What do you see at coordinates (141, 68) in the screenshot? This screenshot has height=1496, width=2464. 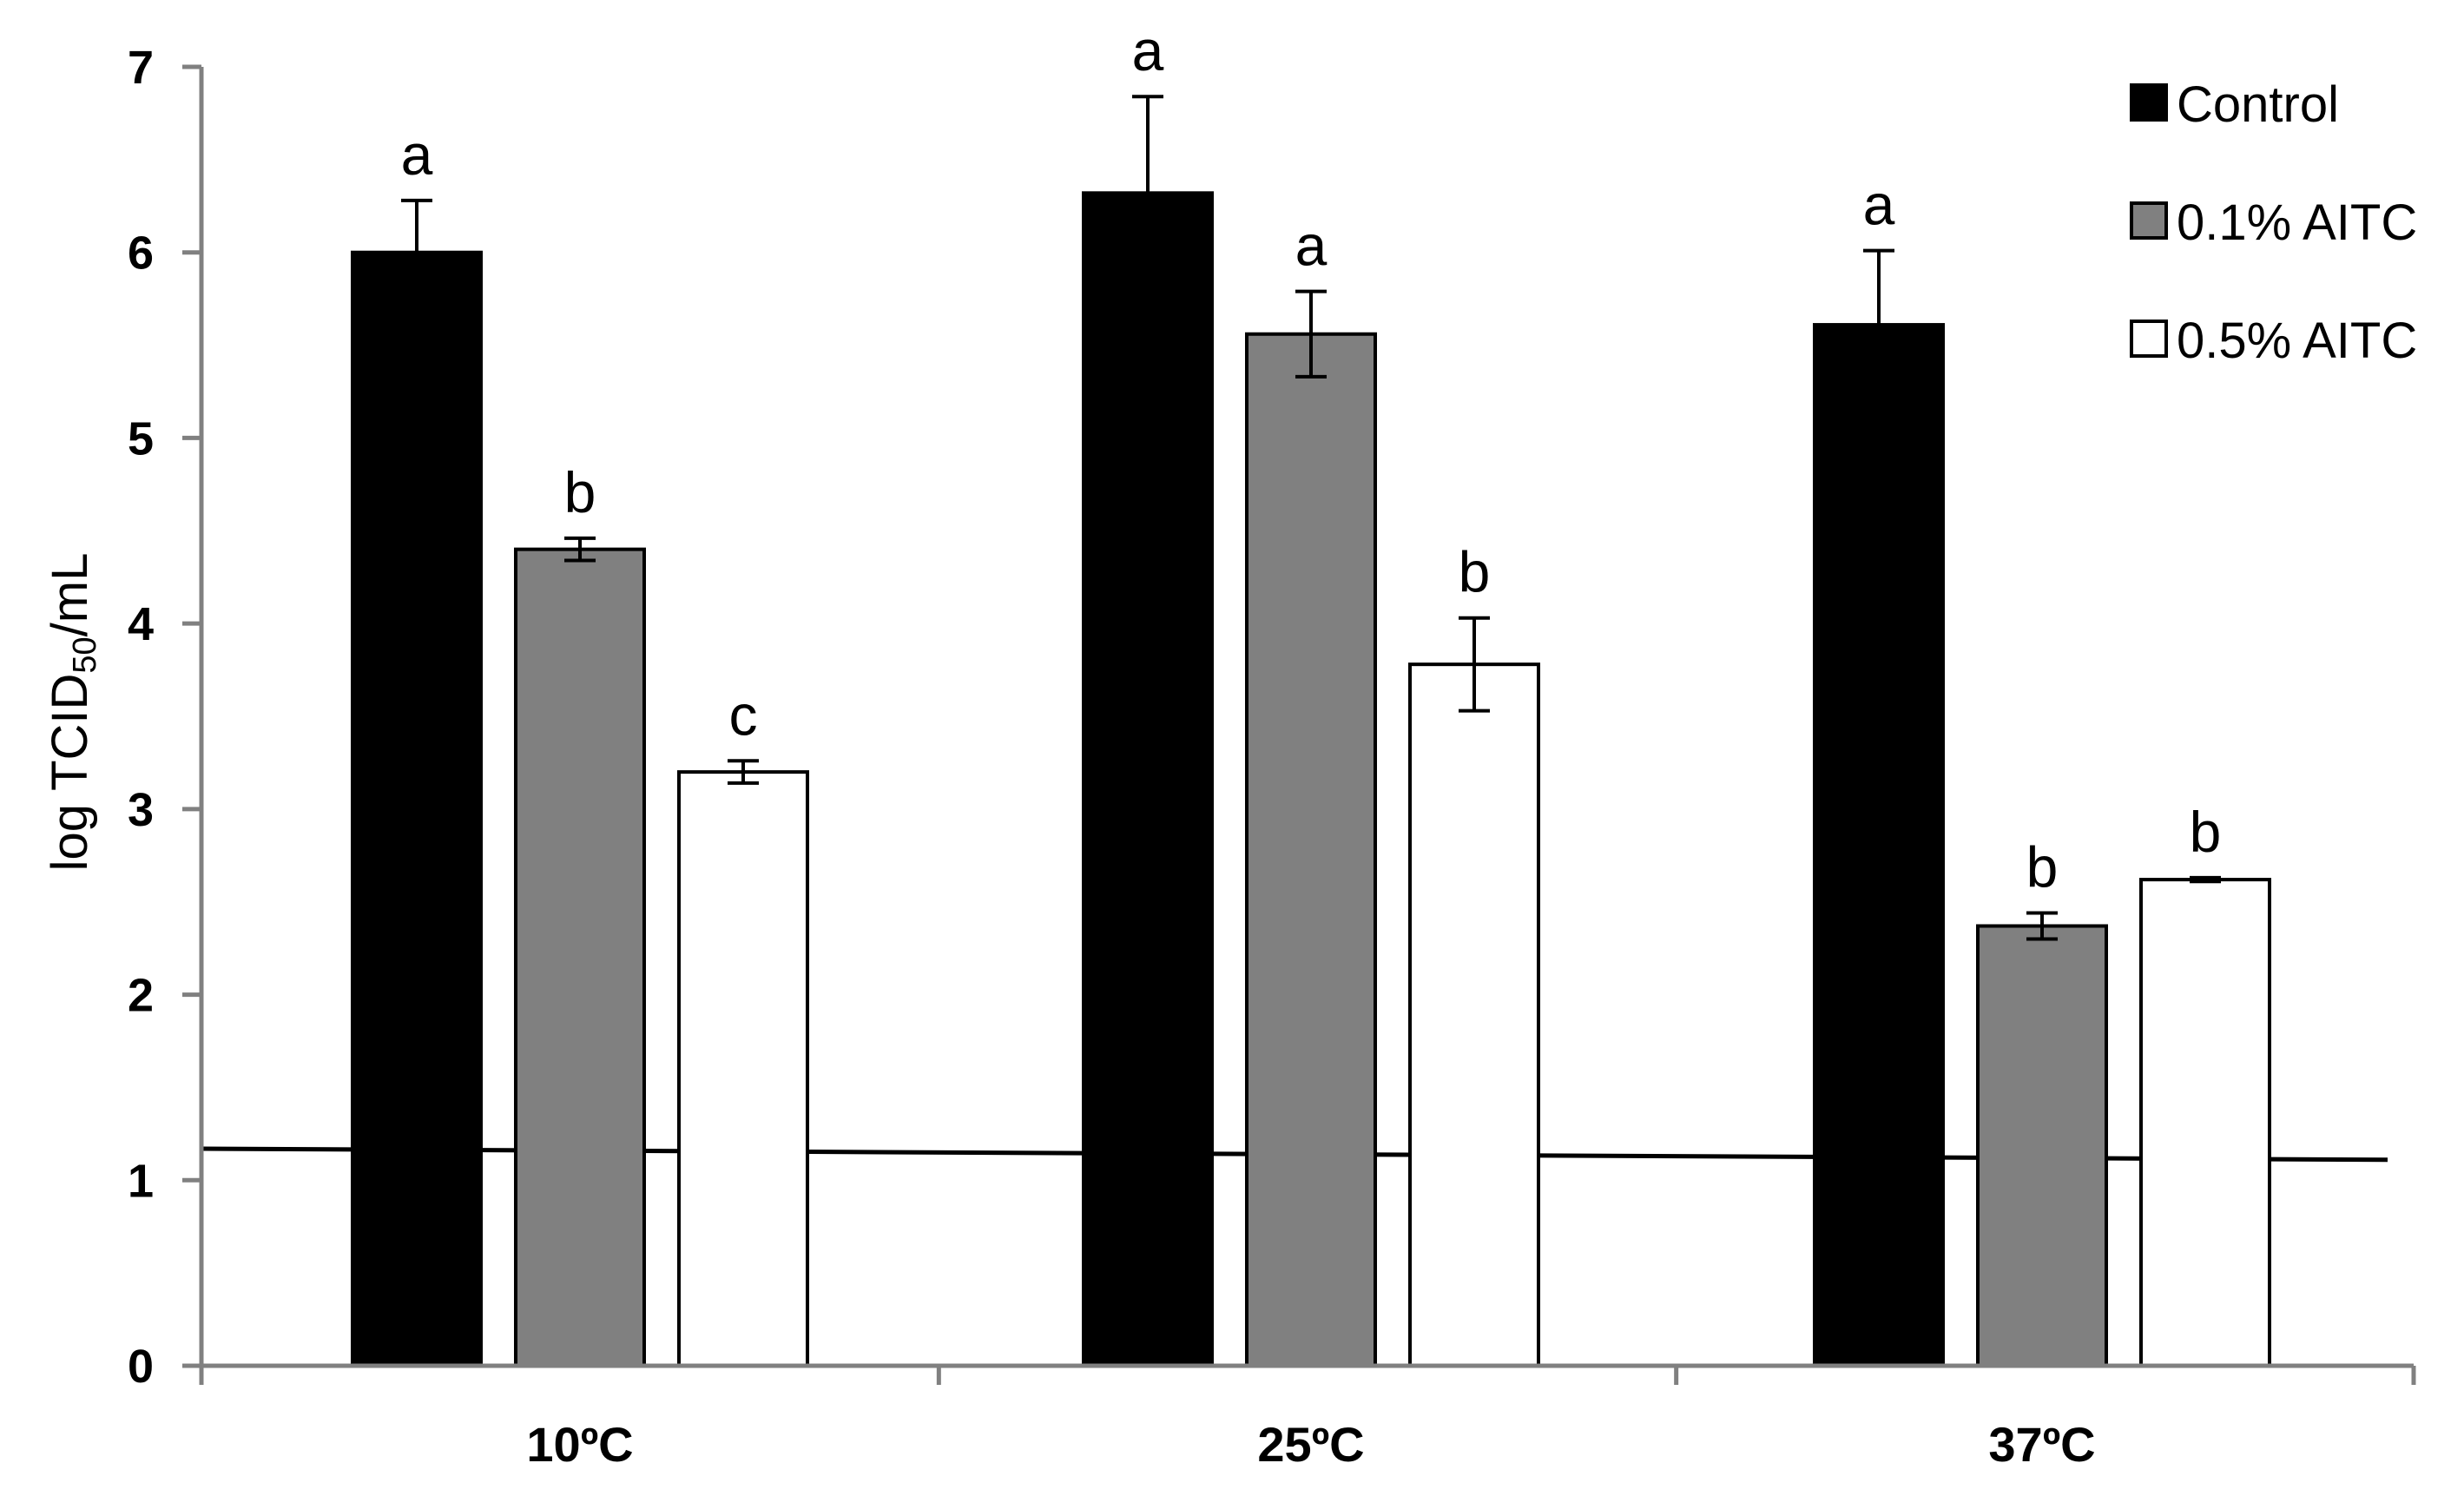 I see `y-tick-label: 7` at bounding box center [141, 68].